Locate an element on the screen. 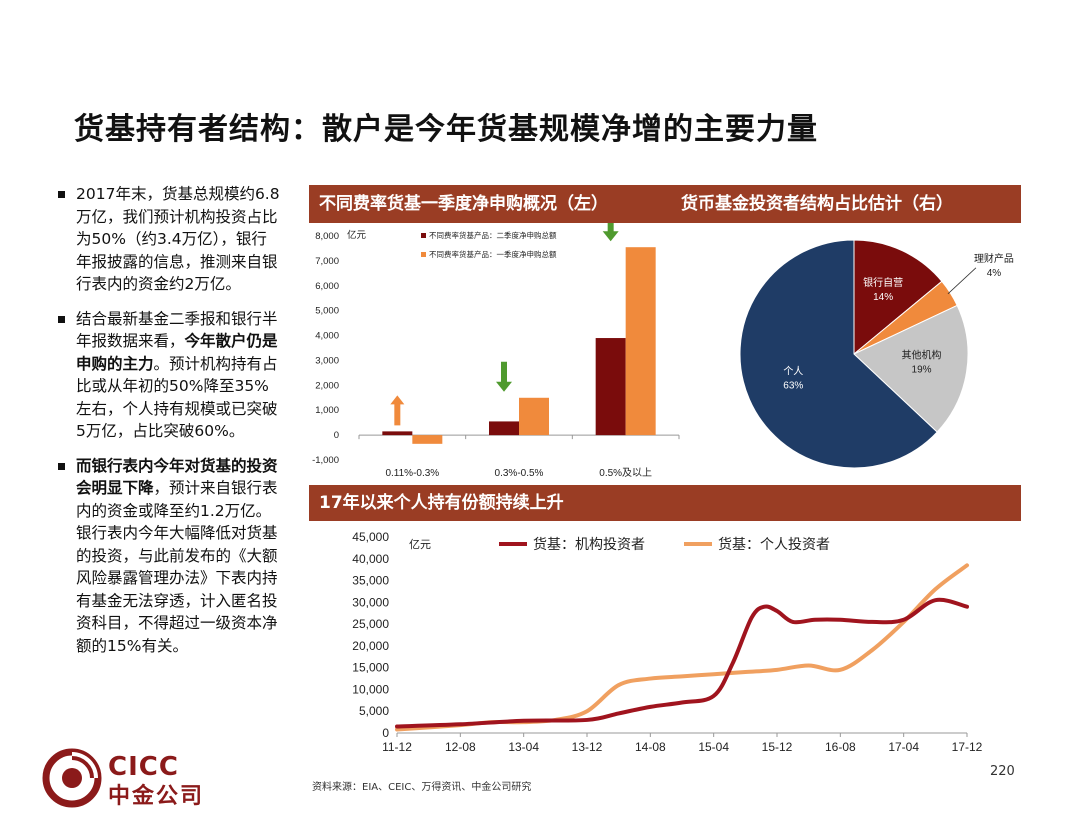 This screenshot has height=834, width=1080. pie-label: 其他机构 is located at coordinates (922, 355).